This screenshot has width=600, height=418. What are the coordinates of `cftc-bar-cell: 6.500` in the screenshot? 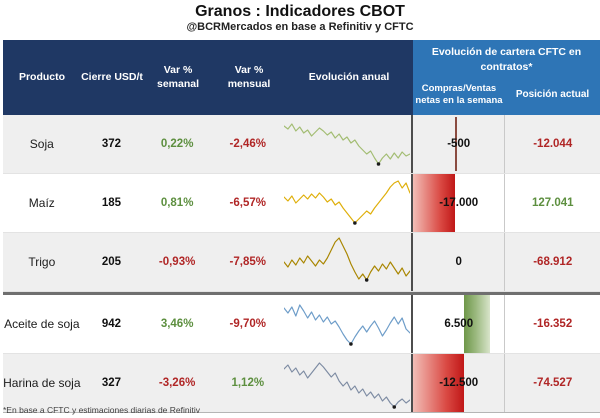 It's located at (459, 324).